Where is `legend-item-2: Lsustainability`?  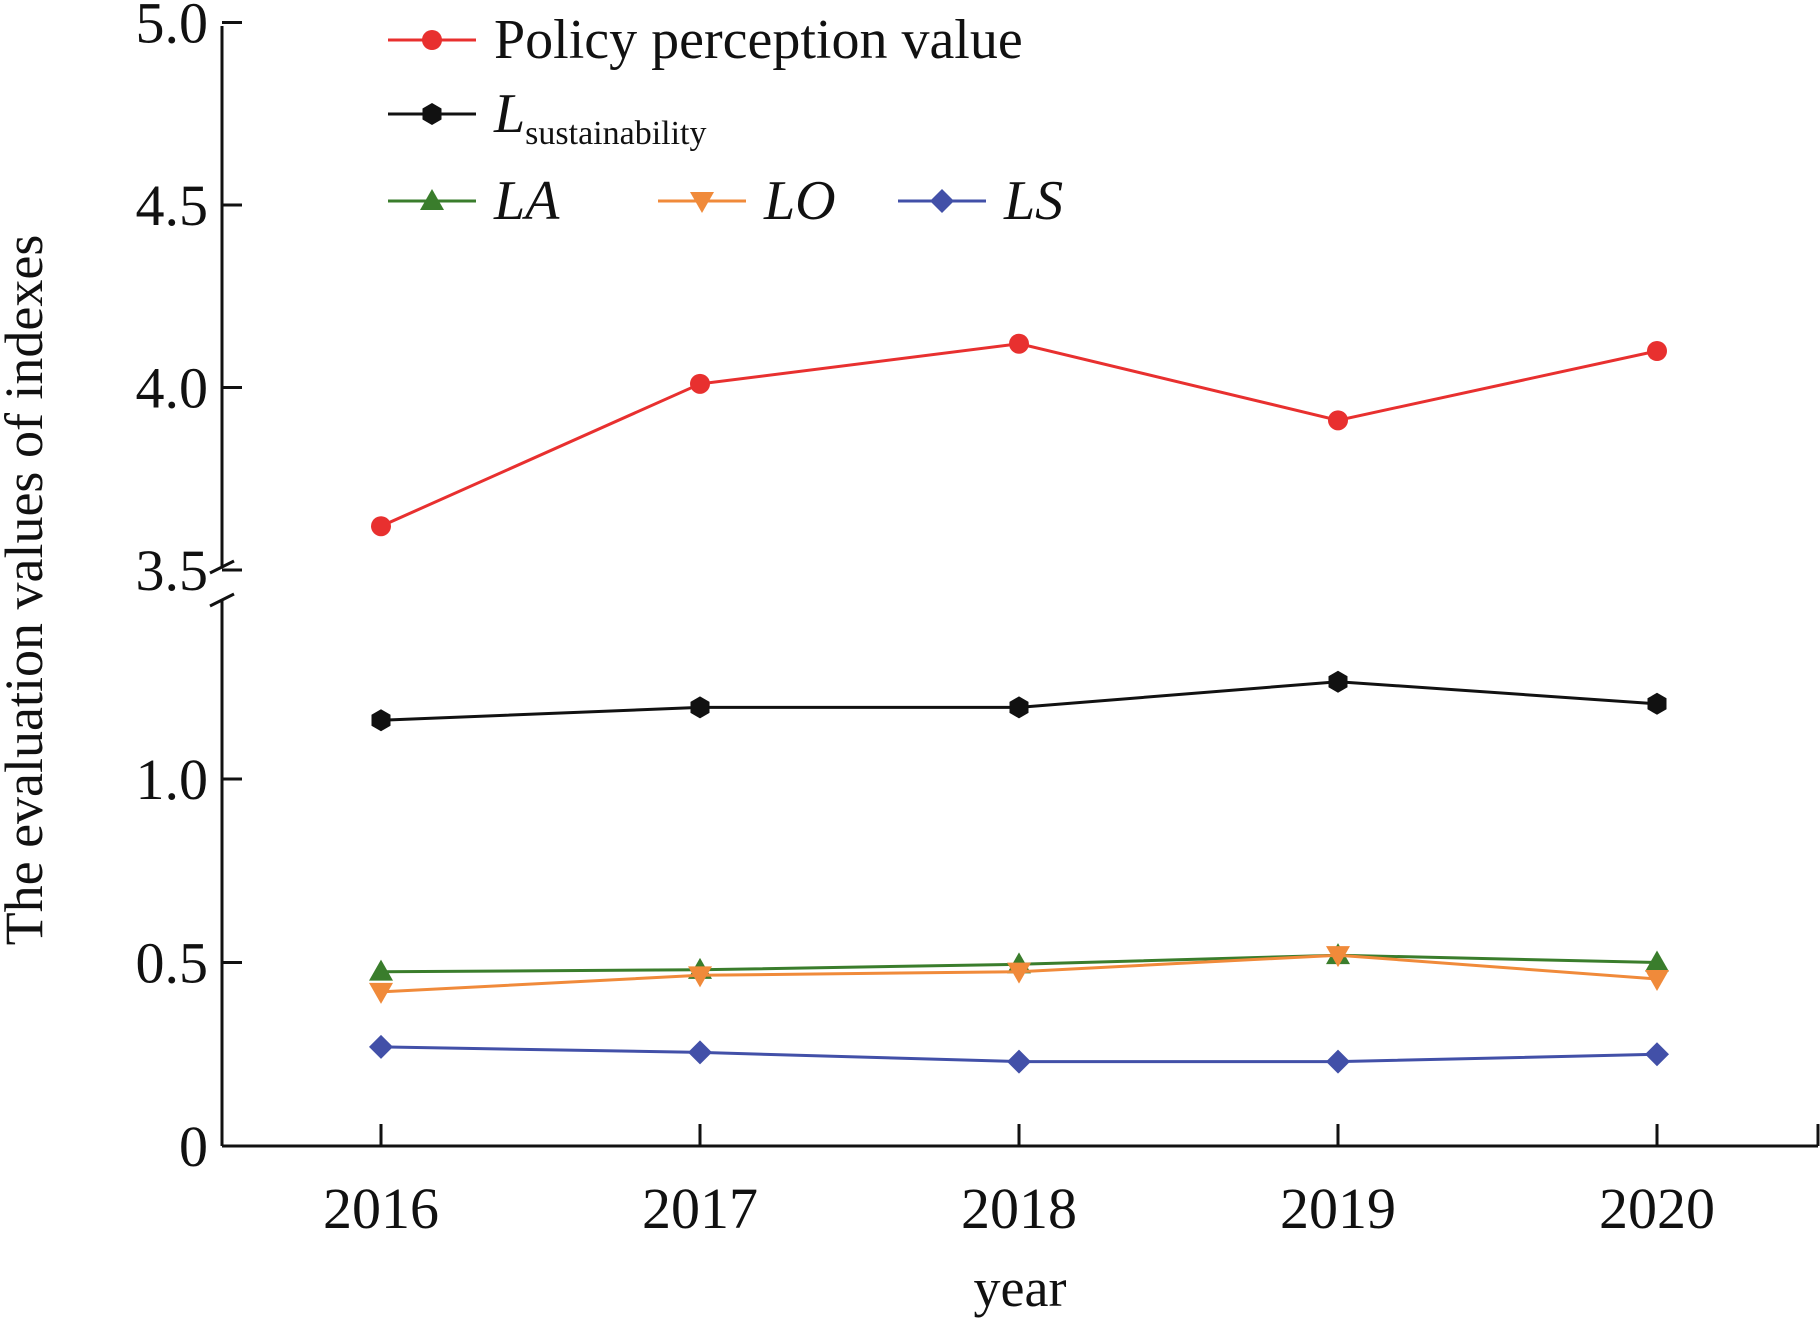 legend-item-2: Lsustainability is located at coordinates (547, 117).